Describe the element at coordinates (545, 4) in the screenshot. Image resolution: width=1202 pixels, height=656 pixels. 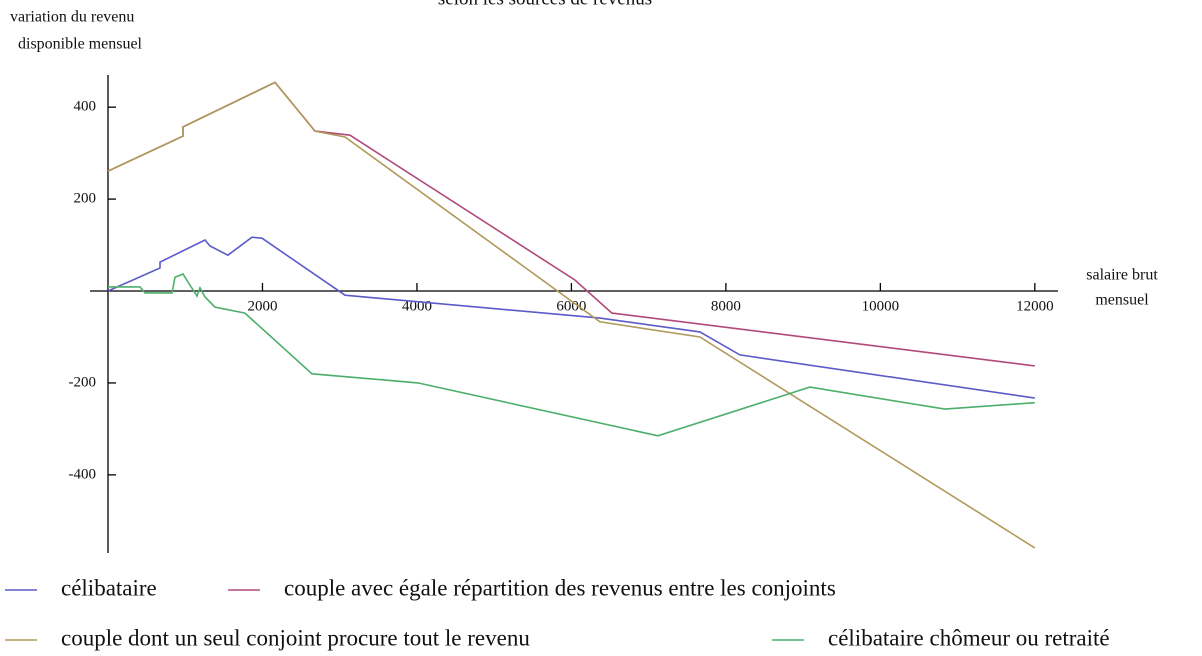
I see `chart-title: selon les sources de revenus` at that location.